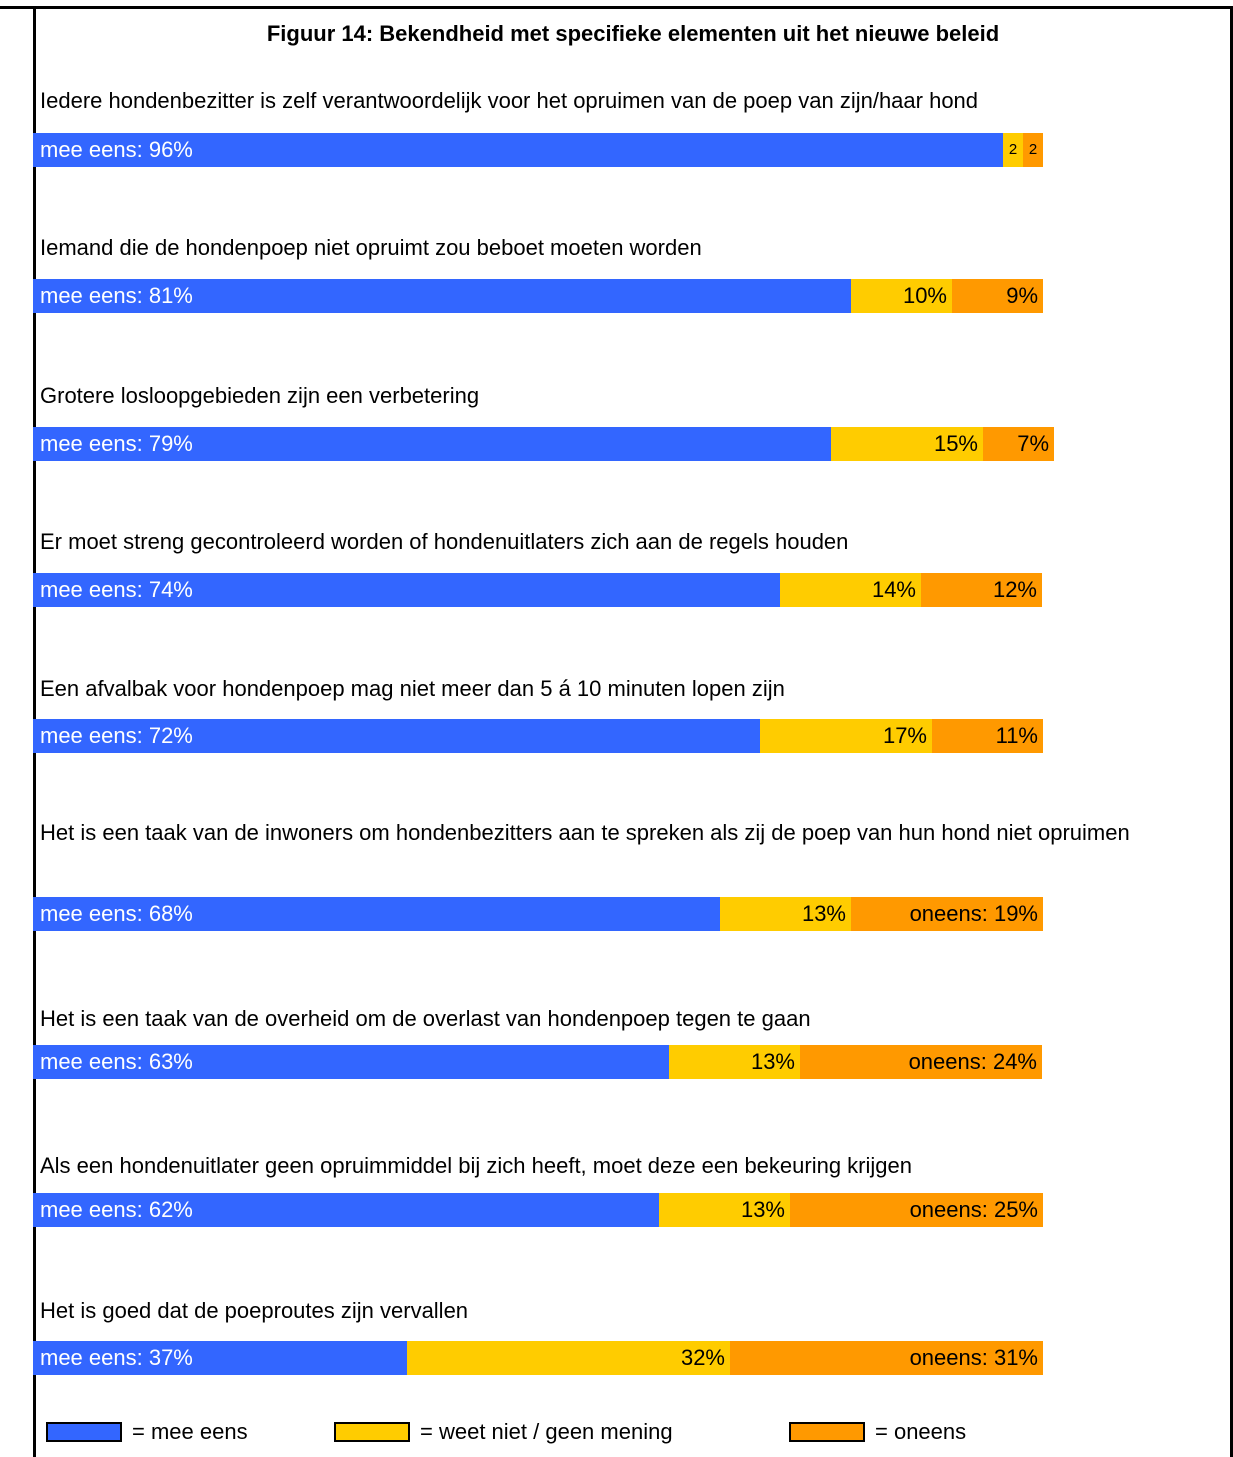 The width and height of the screenshot is (1233, 1457). What do you see at coordinates (190, 1431) in the screenshot?
I see `legend-label-agree: = mee eens` at bounding box center [190, 1431].